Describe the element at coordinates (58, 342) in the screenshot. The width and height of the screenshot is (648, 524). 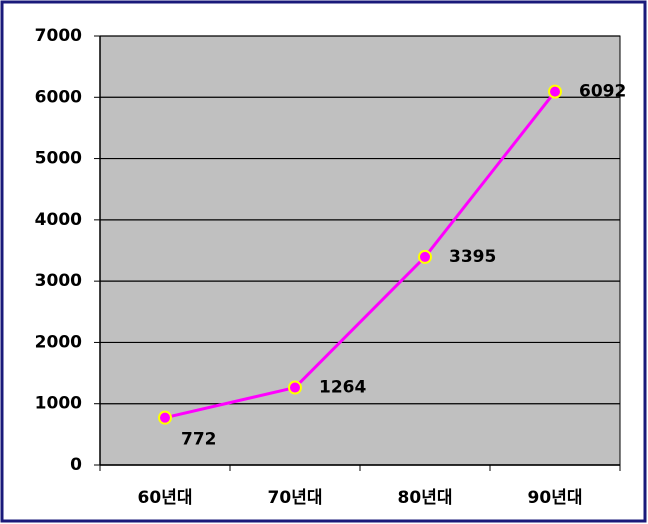
I see `y-tick-label: 2000` at that location.